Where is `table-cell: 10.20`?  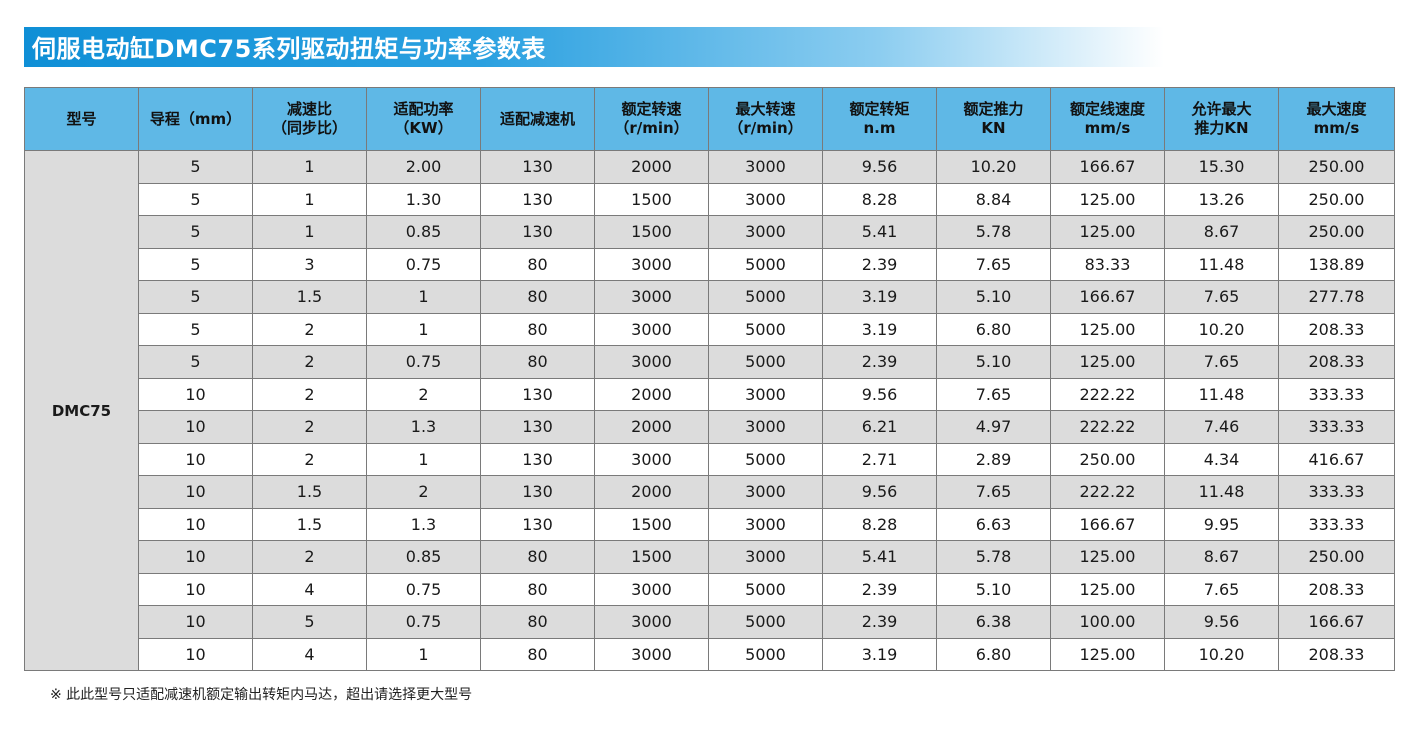 table-cell: 10.20 is located at coordinates (1221, 654).